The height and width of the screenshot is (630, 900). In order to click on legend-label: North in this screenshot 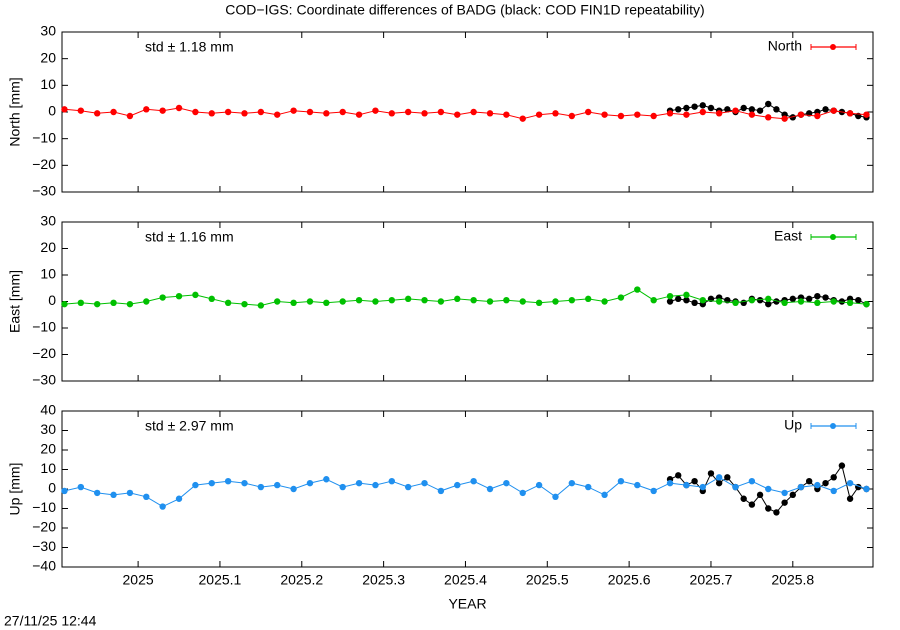, I will do `click(785, 46)`.